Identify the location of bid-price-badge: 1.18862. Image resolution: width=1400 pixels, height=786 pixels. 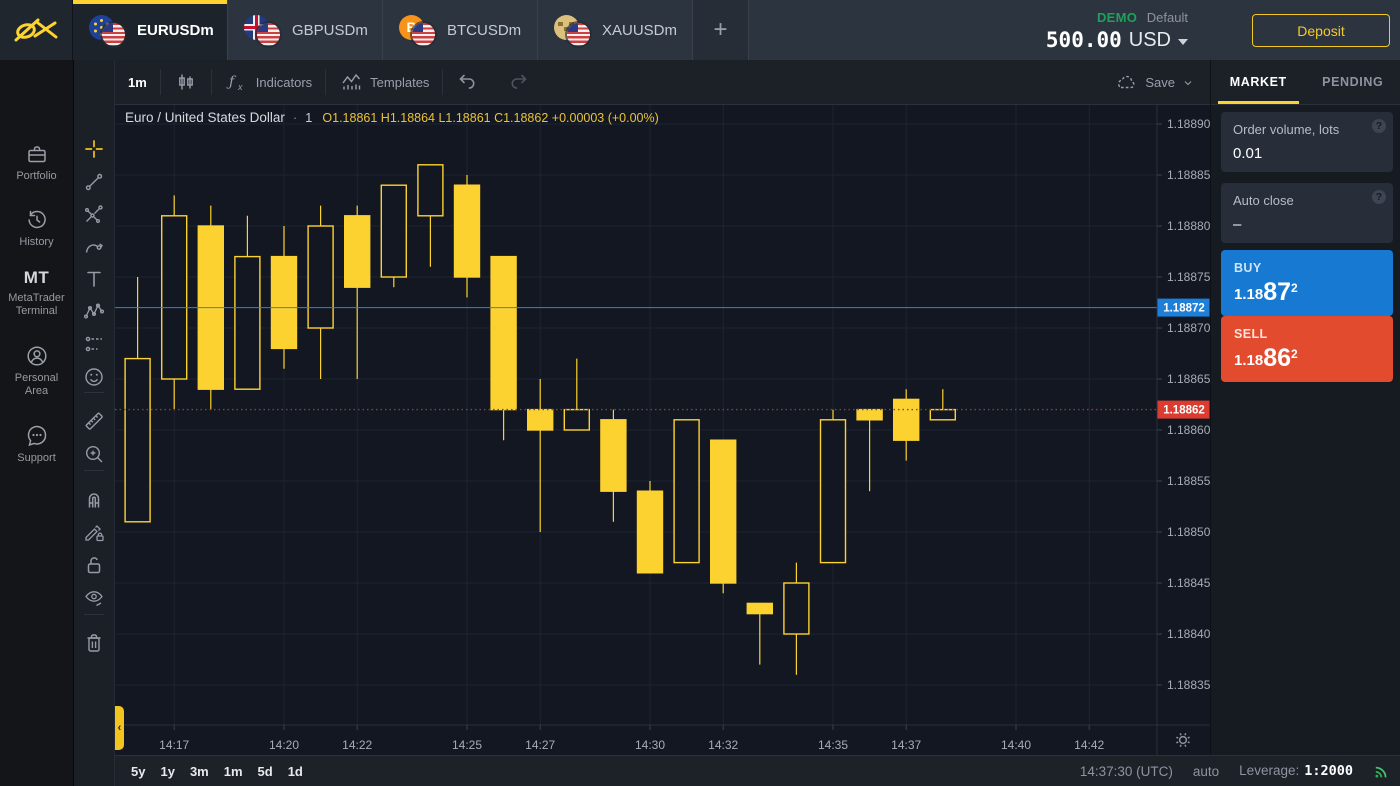
(1183, 409).